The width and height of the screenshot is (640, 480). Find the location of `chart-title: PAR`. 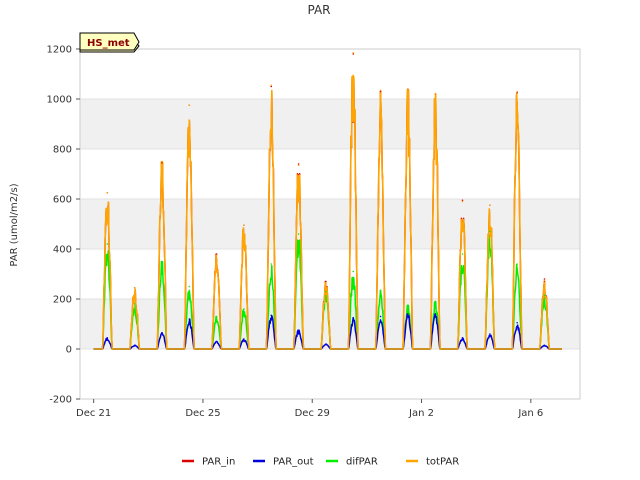

chart-title: PAR is located at coordinates (318, 10).